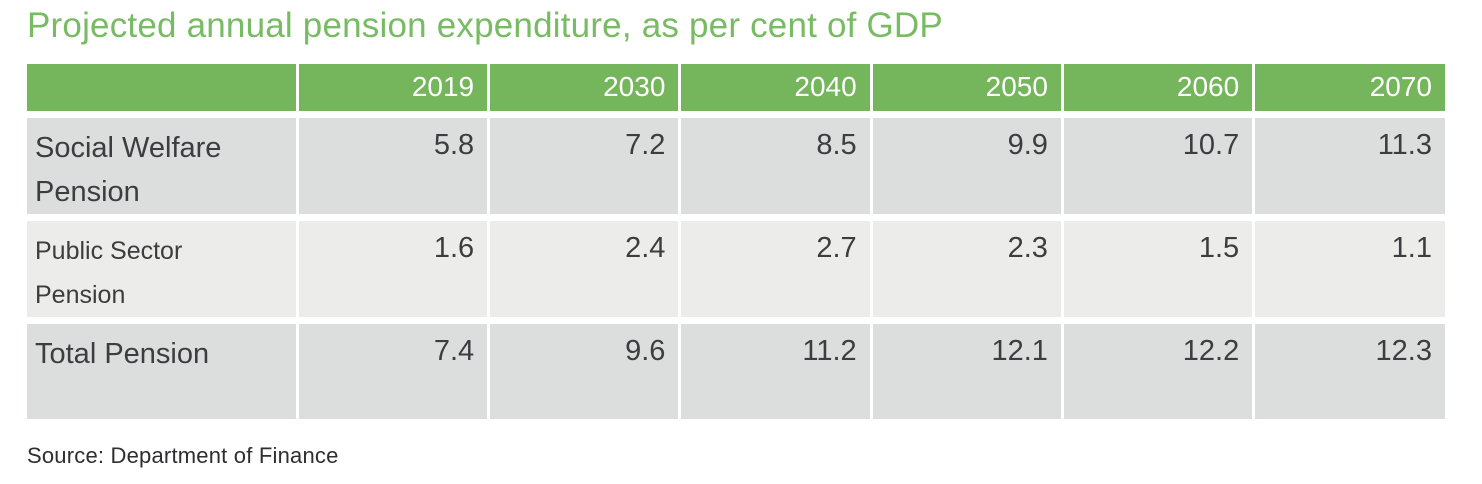  Describe the element at coordinates (1348, 89) in the screenshot. I see `header-year-2070: 2070` at that location.